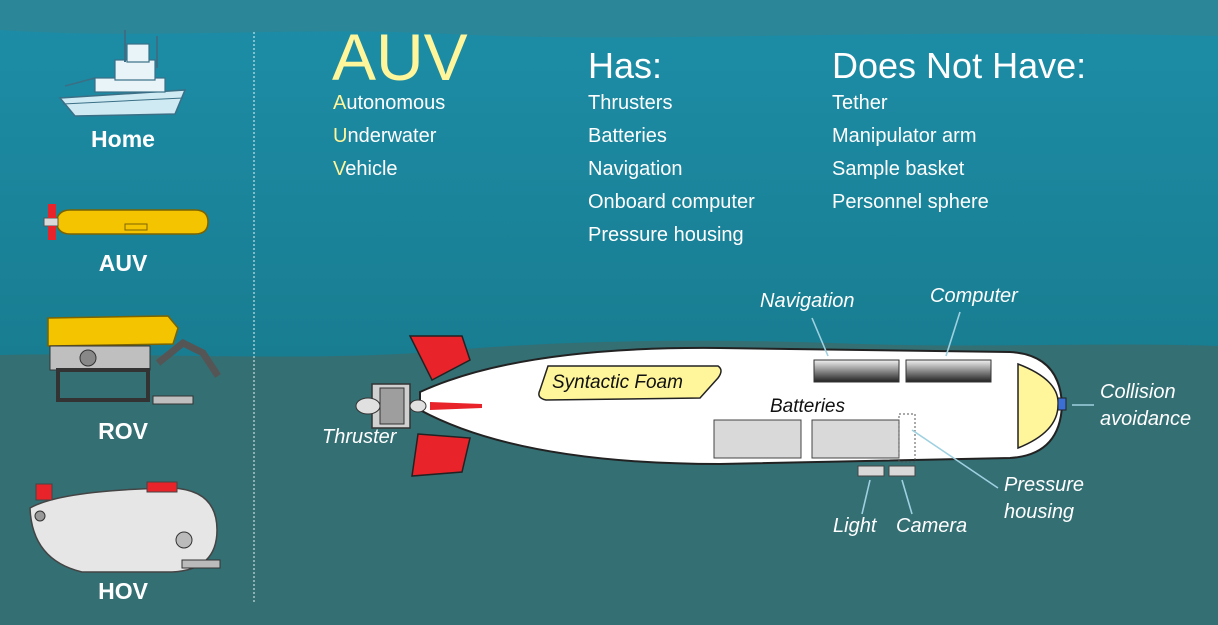 The width and height of the screenshot is (1218, 625). What do you see at coordinates (902, 471) in the screenshot?
I see `camera-box` at bounding box center [902, 471].